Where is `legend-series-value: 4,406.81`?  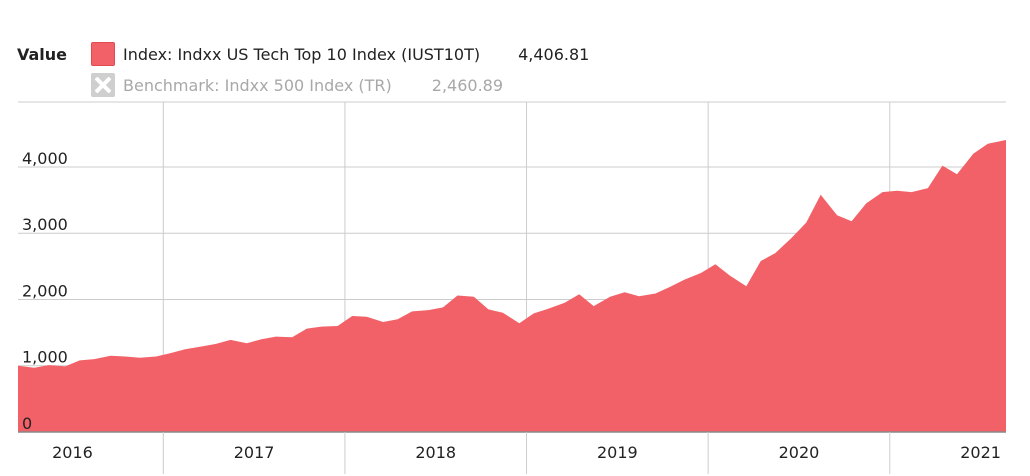
legend-series-value: 4,406.81 is located at coordinates (554, 54).